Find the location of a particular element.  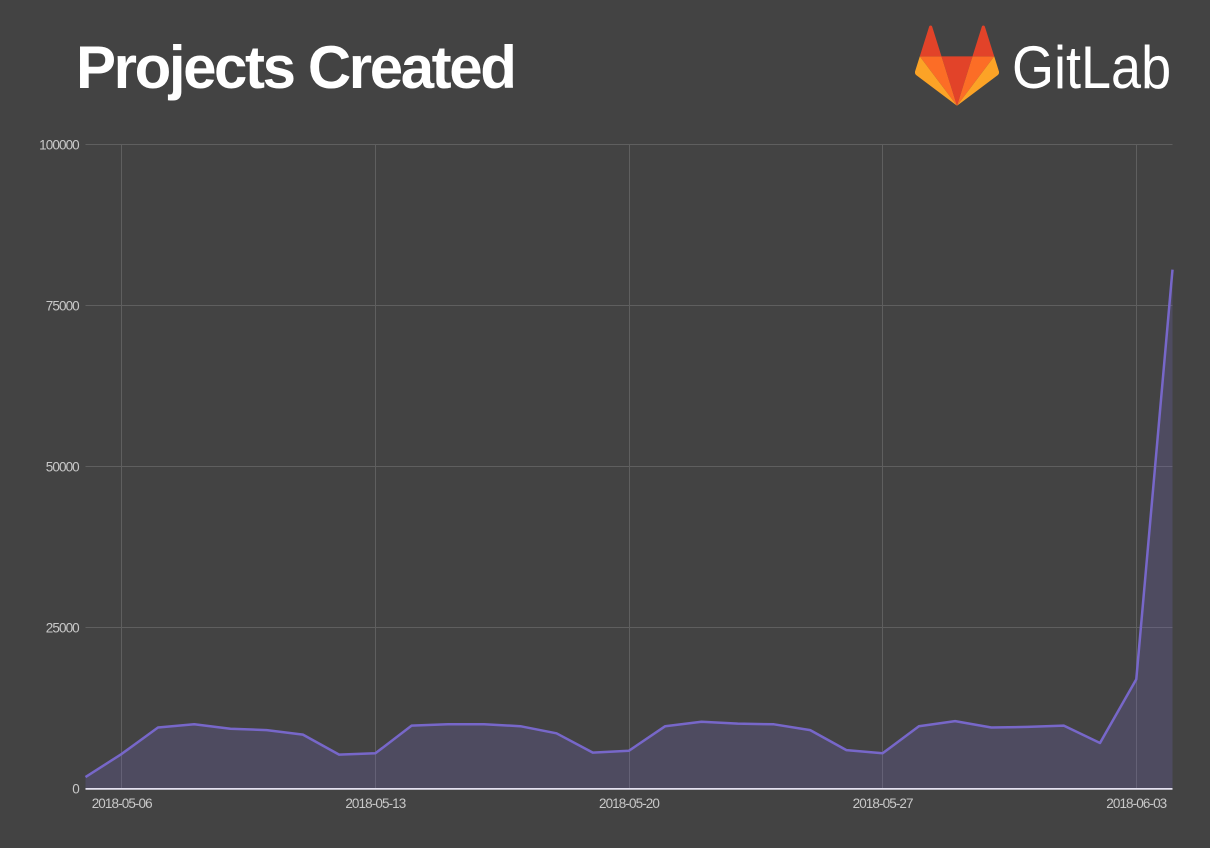

y-axis-tick-label: 50000 is located at coordinates (62, 466).